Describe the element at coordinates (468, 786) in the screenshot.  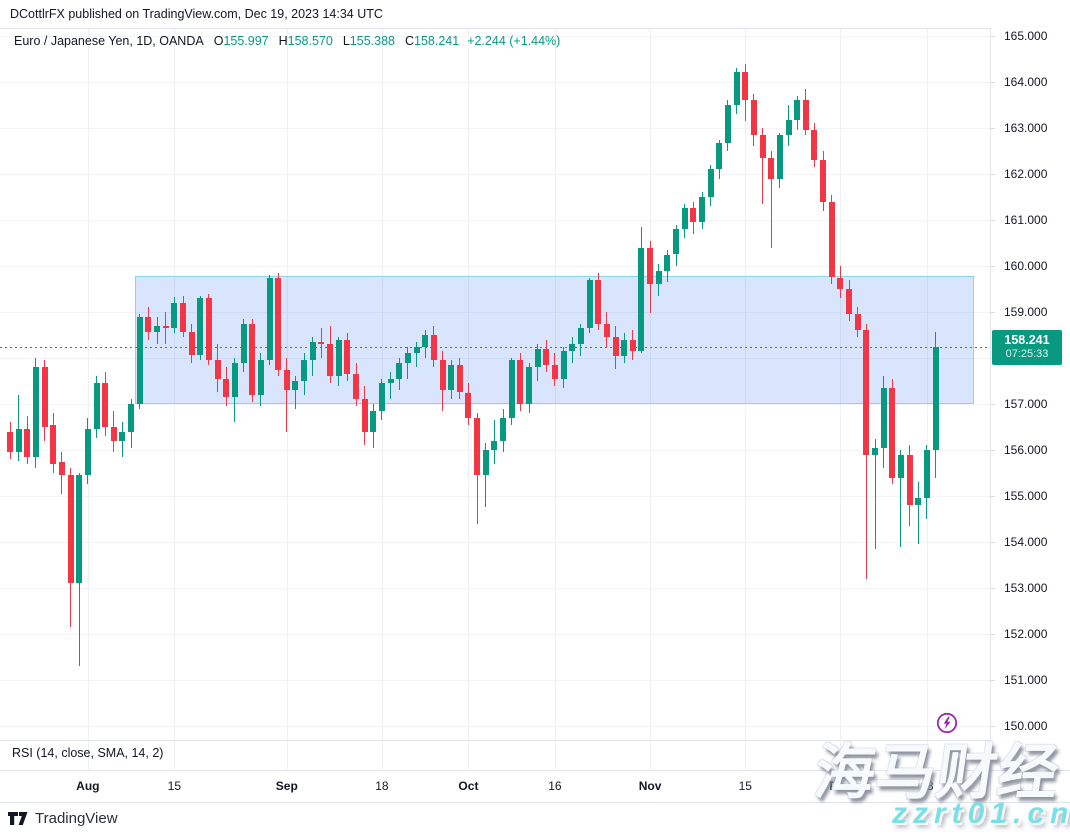
I see `time-axis-label: Oct` at that location.